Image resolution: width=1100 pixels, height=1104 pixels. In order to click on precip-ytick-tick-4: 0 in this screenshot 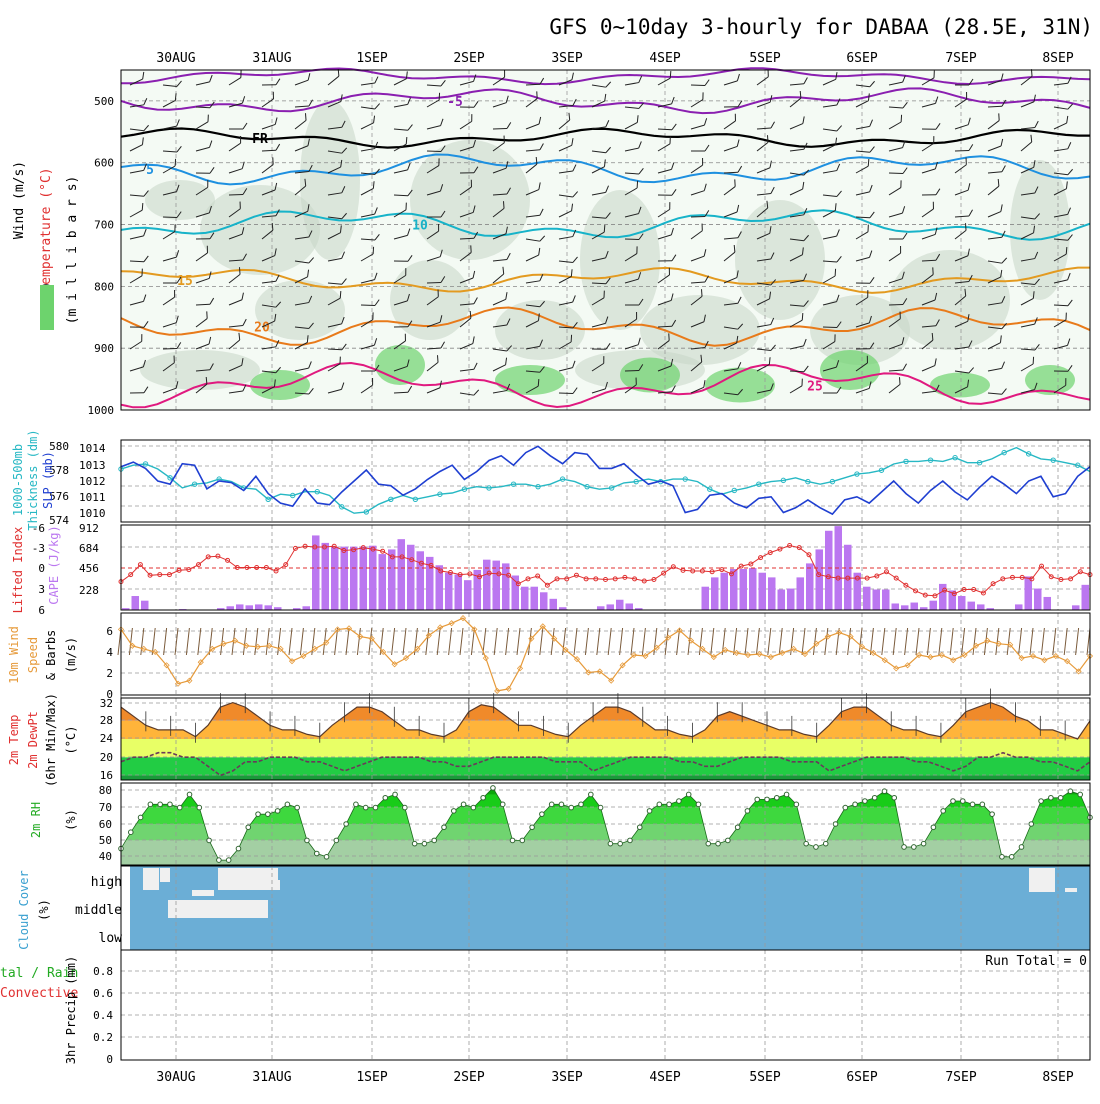, I will do `click(109, 1059)`.